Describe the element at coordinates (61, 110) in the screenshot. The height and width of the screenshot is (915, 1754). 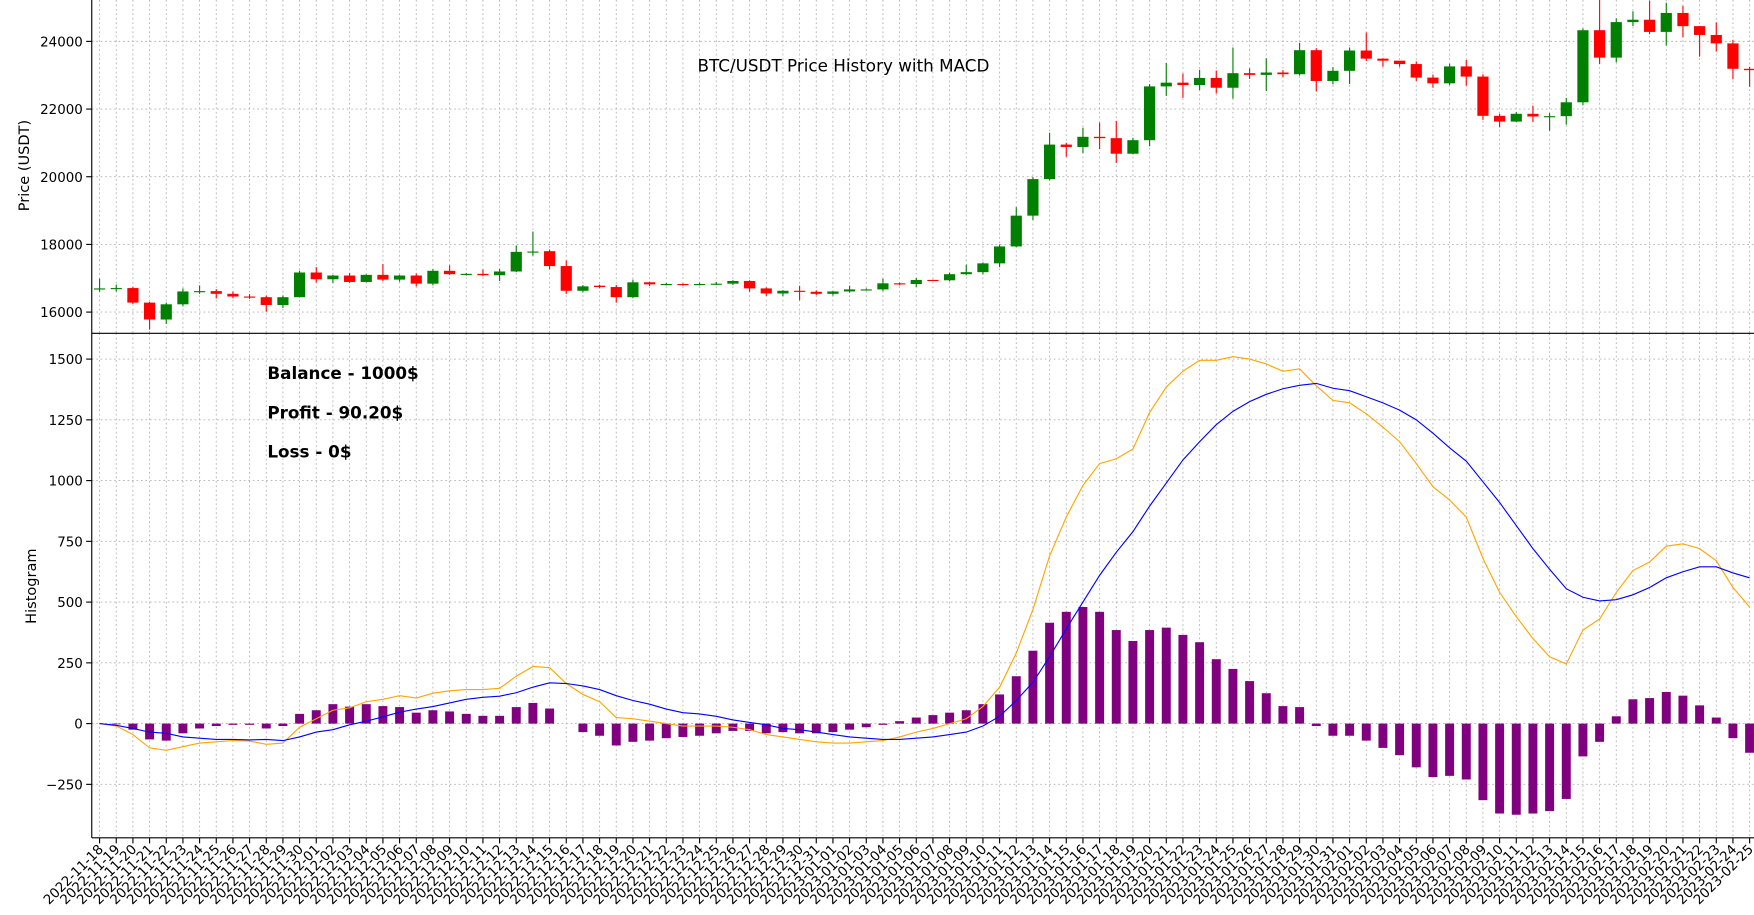
I see `y-tick-label: 22000` at that location.